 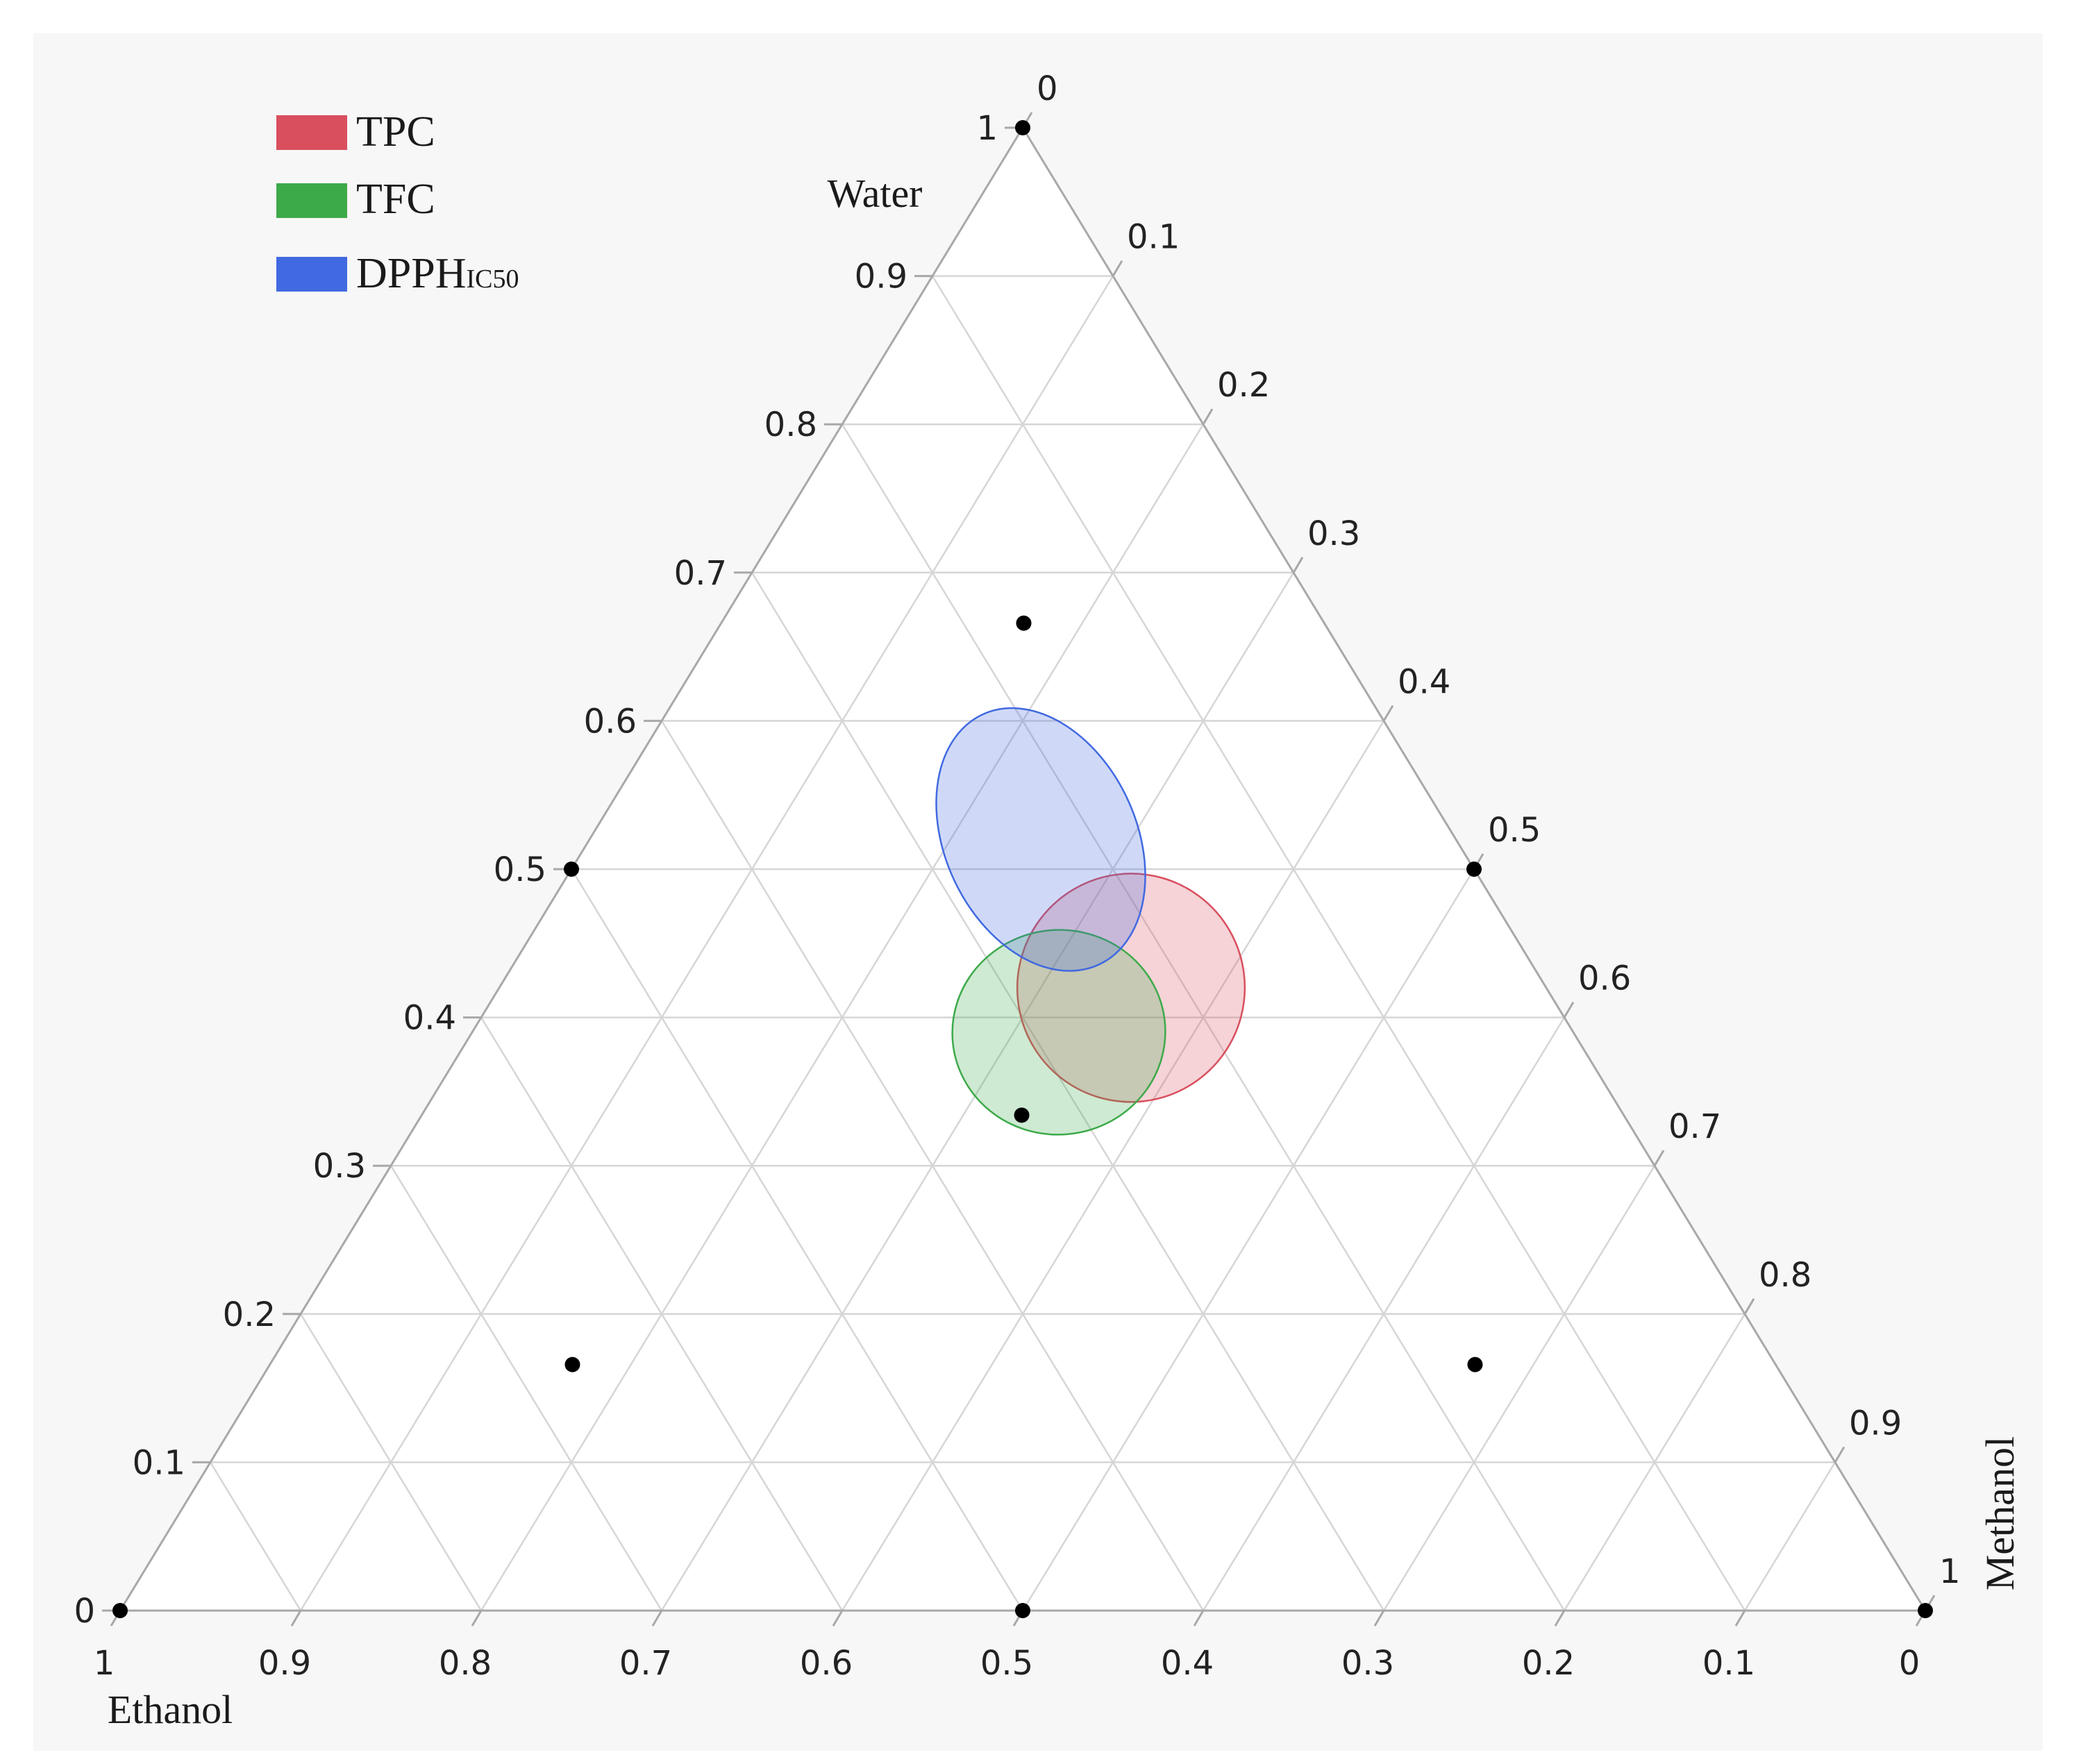 What do you see at coordinates (1153, 237) in the screenshot?
I see `tick-label-methanol: 0.1` at bounding box center [1153, 237].